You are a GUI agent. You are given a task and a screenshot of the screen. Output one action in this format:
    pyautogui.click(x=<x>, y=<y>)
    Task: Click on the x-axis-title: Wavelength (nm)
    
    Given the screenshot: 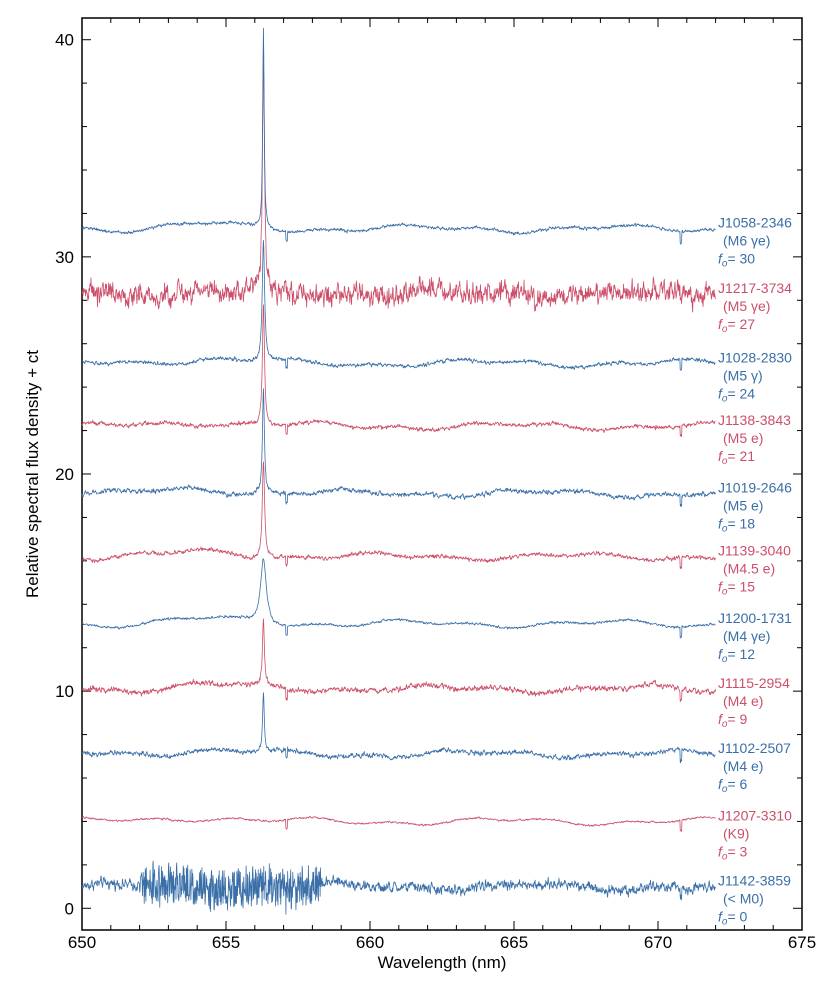 What is the action you would take?
    pyautogui.click(x=442, y=962)
    